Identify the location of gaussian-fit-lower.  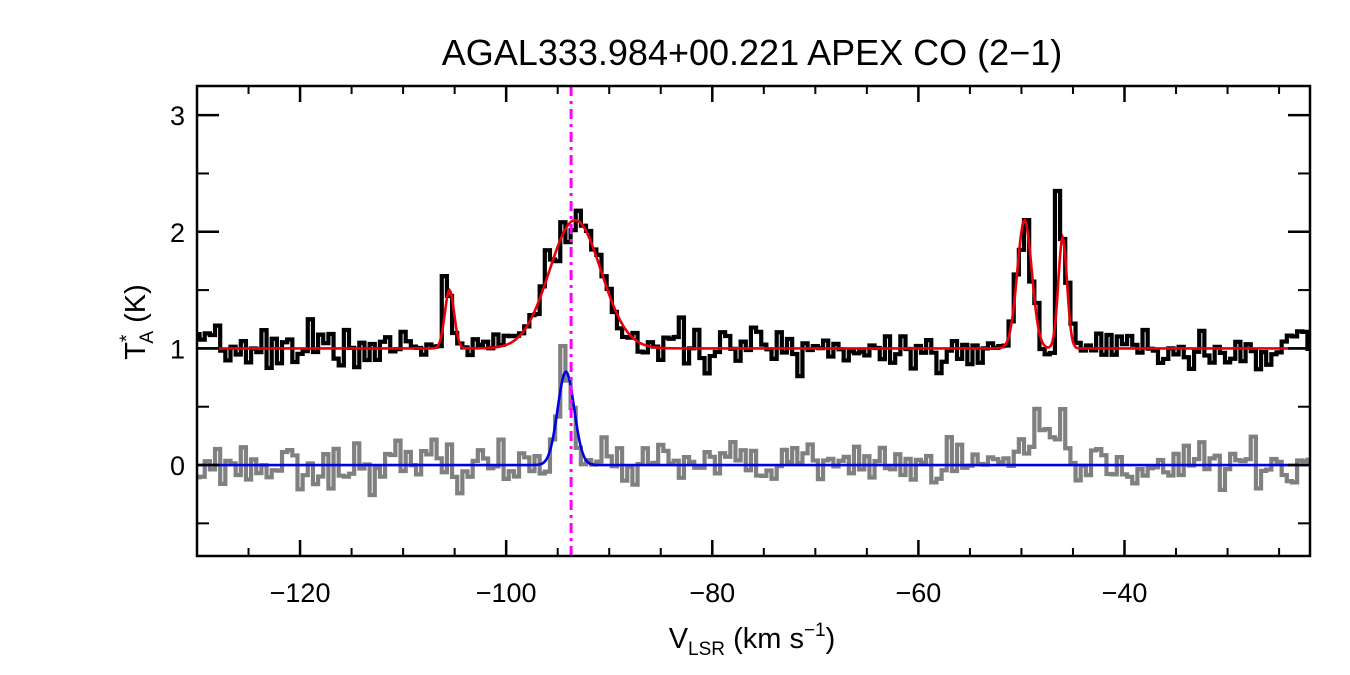
(753, 418).